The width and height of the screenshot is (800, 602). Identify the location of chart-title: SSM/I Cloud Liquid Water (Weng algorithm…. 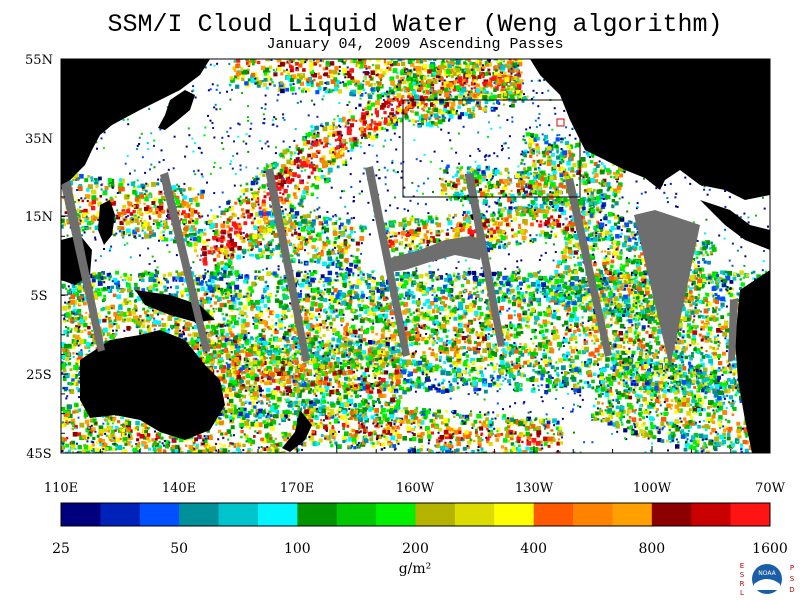
(415, 24).